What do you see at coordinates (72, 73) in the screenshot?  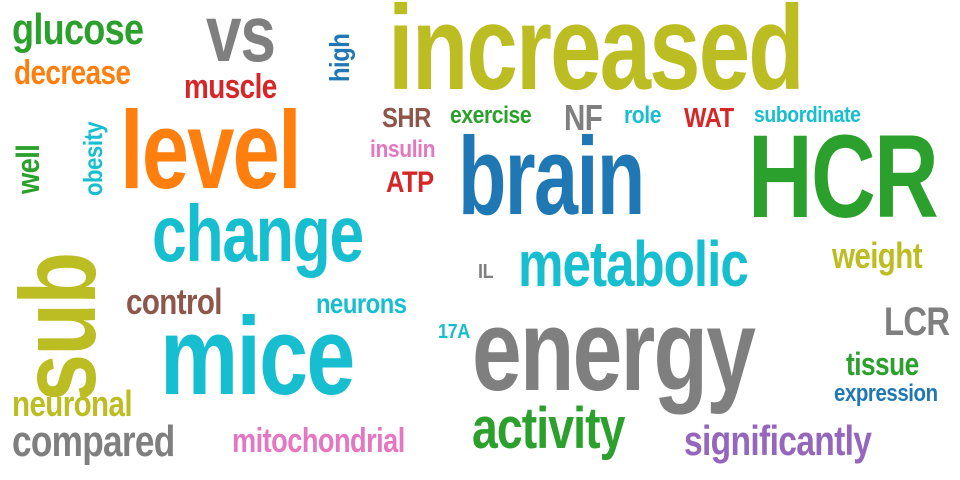 I see `word-decrease: decrease` at bounding box center [72, 73].